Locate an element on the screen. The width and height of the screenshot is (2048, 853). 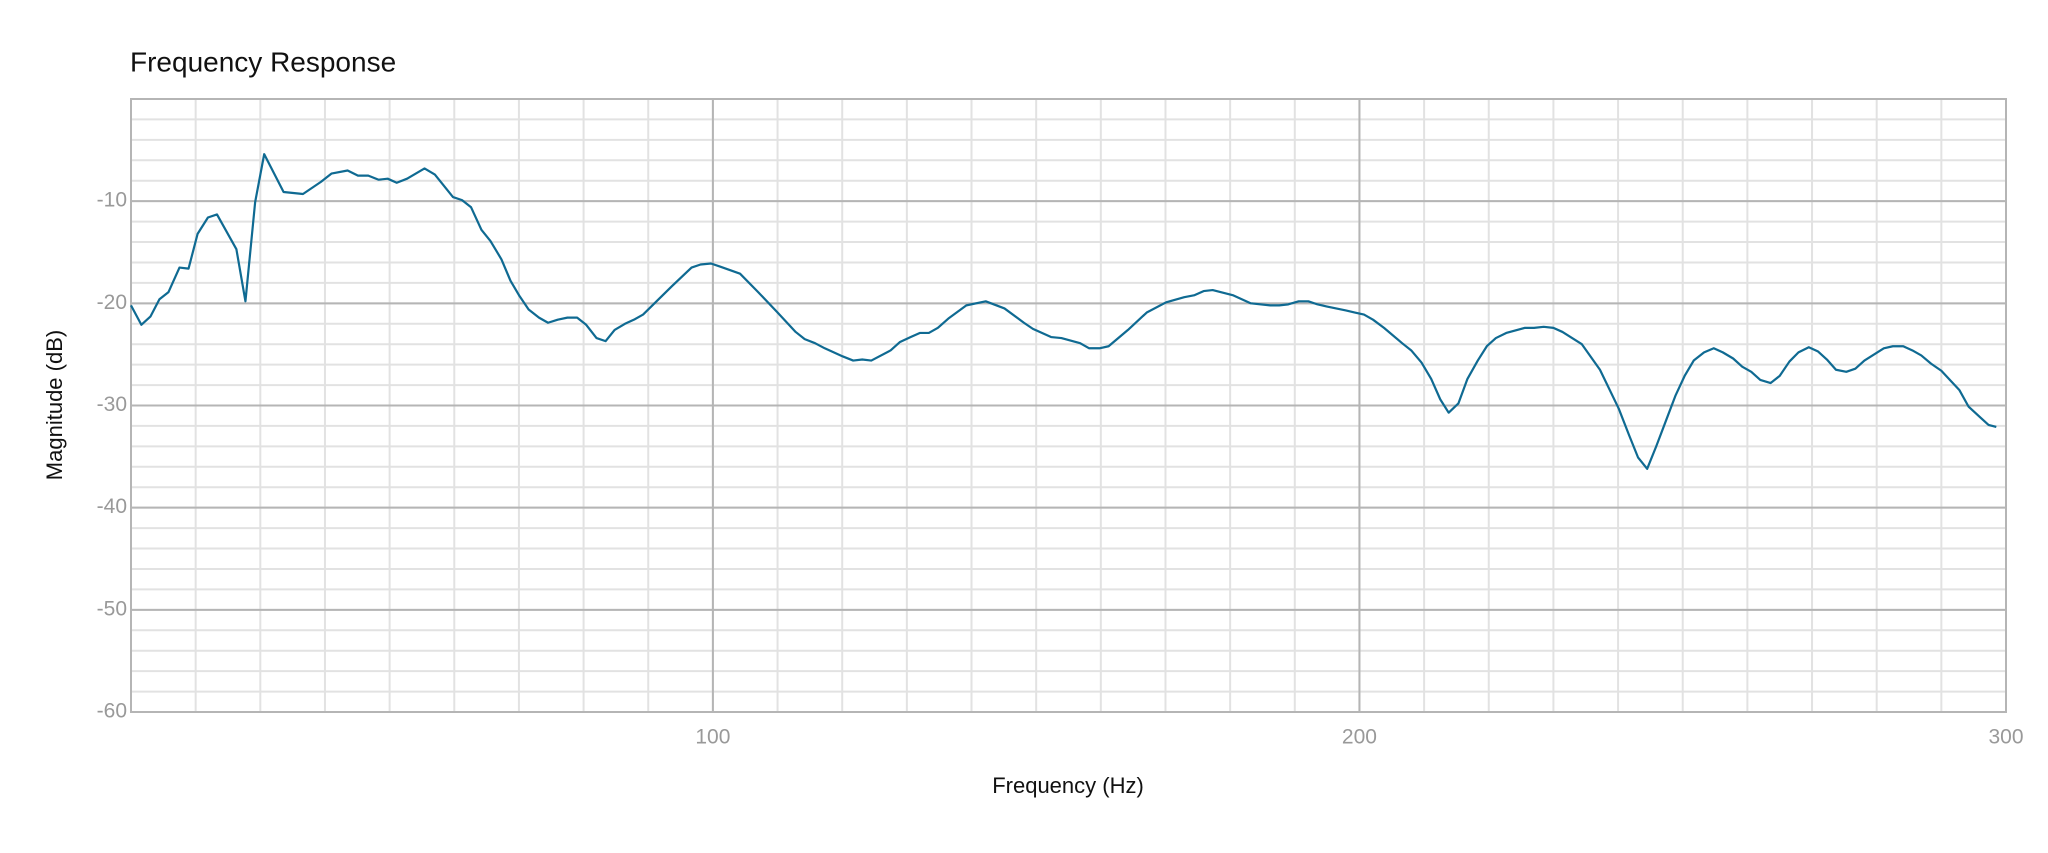
y-tick-label: -10 is located at coordinates (112, 200).